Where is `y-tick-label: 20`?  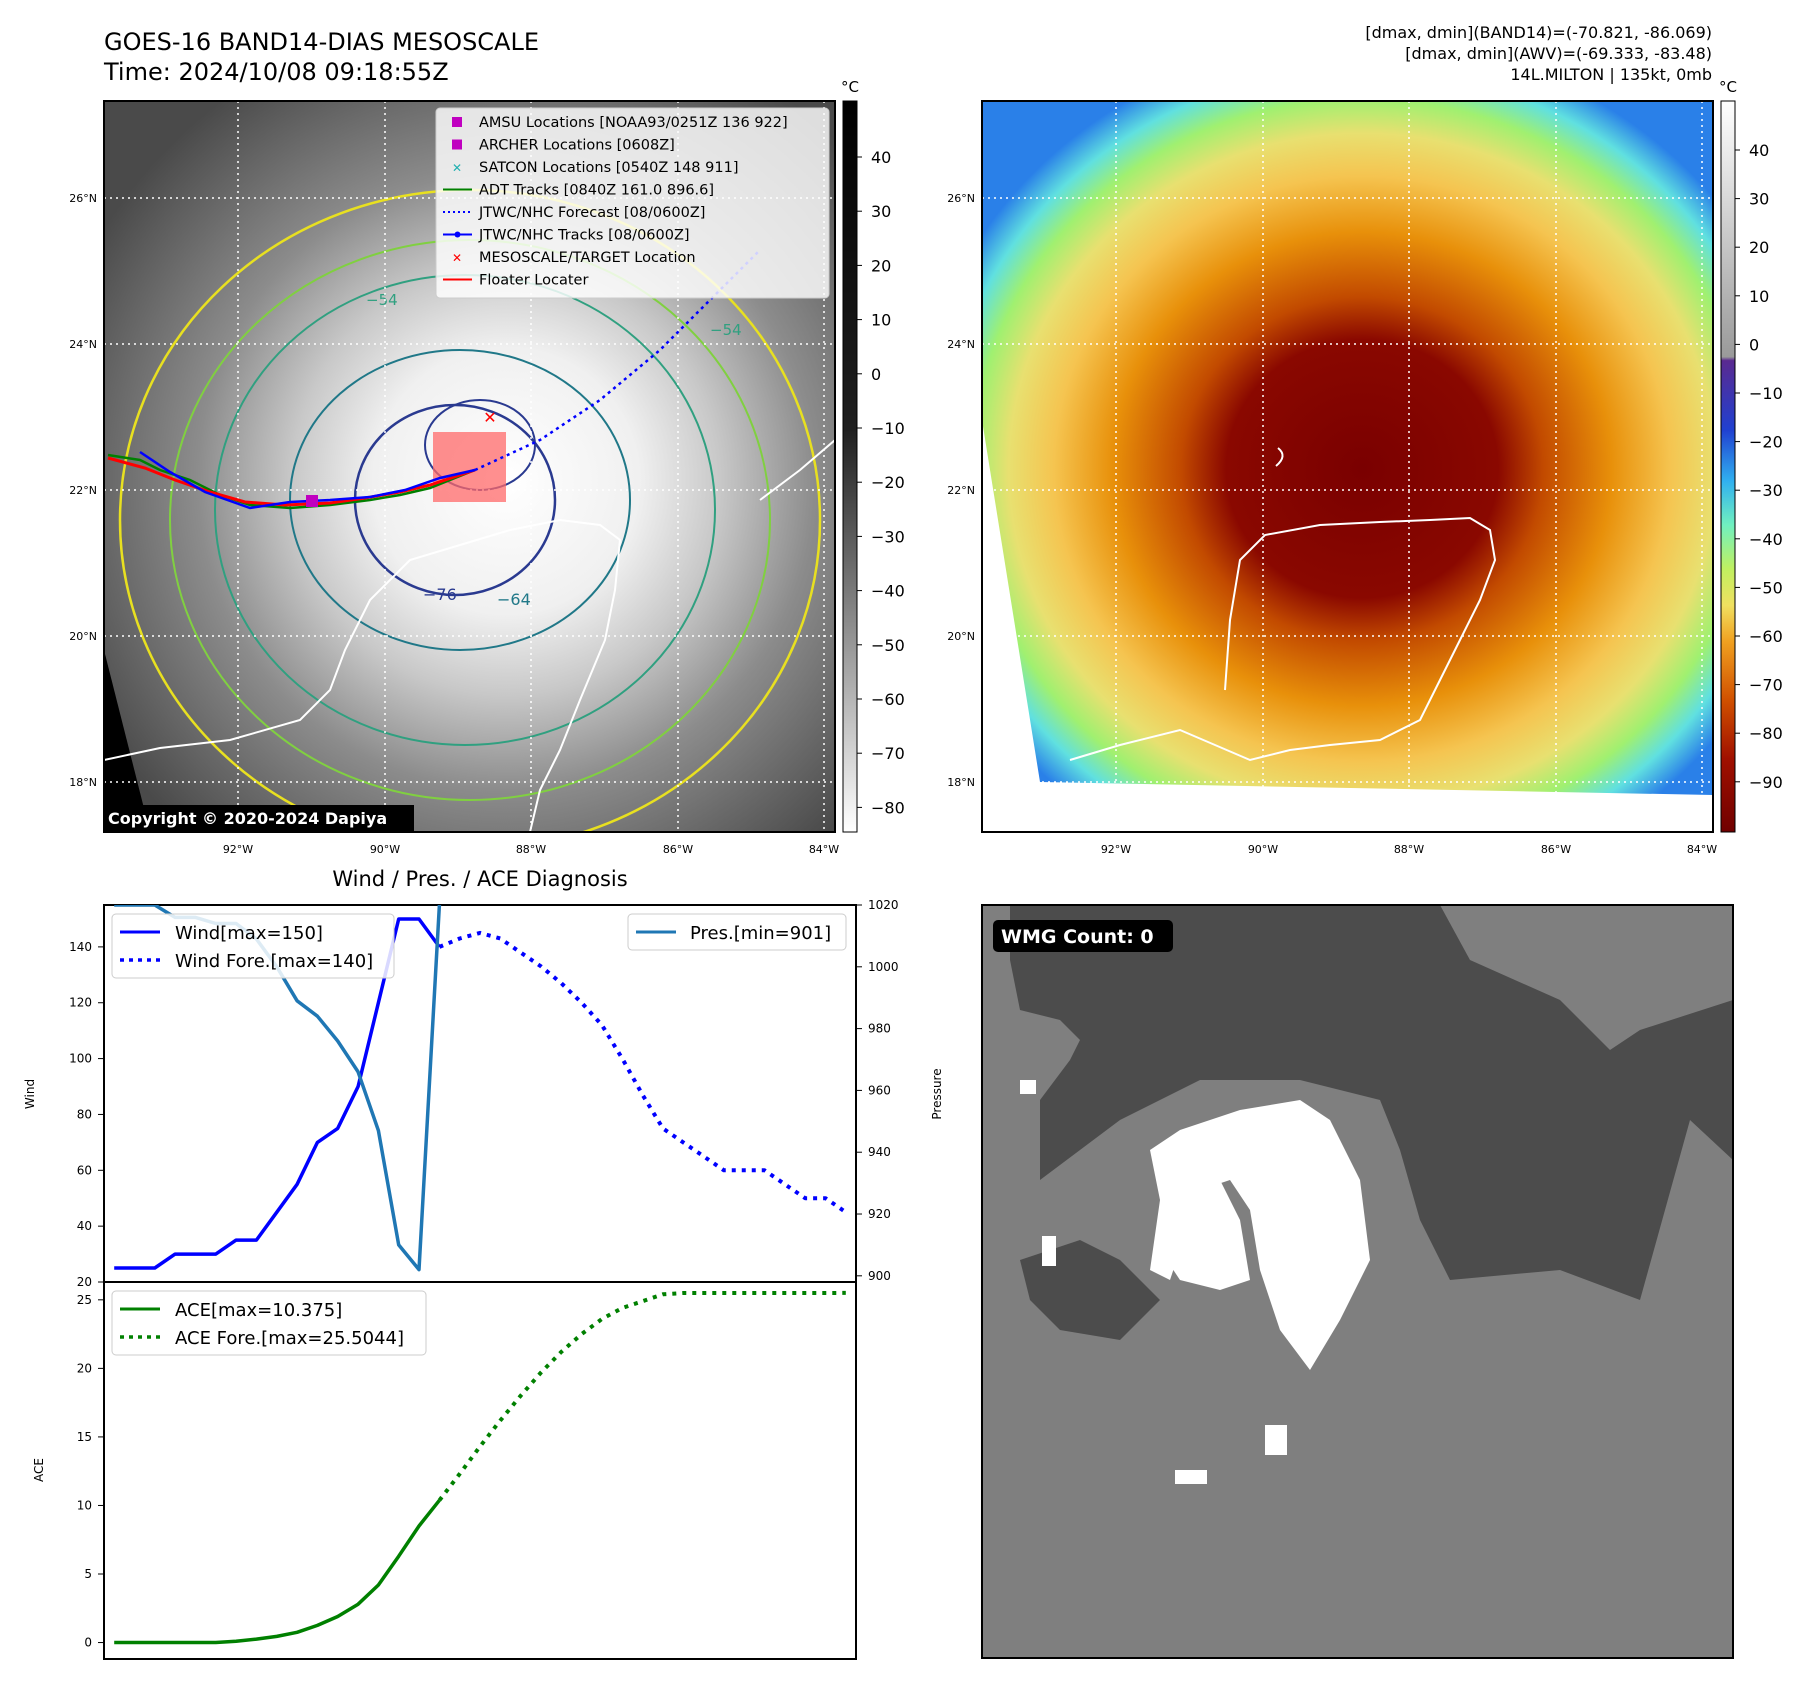
y-tick-label: 20 is located at coordinates (84, 1282).